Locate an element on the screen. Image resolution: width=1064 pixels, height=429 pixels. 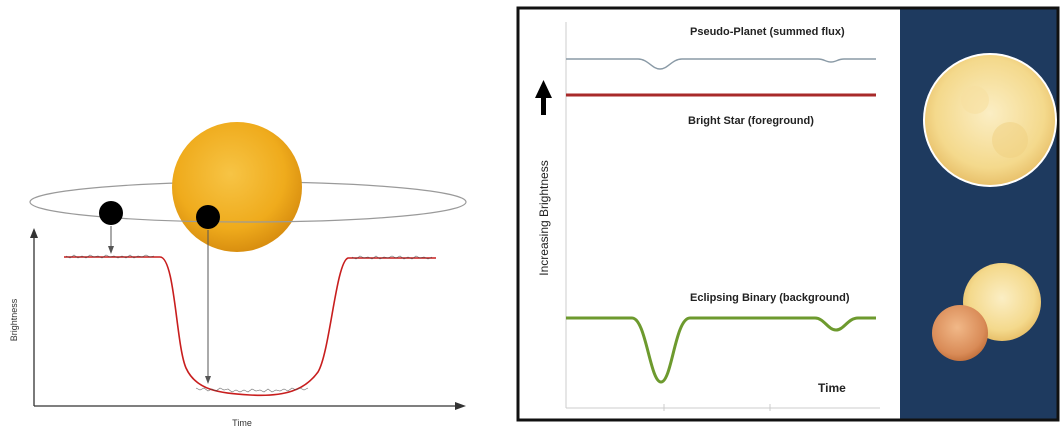
pseudo-planet-curve is located at coordinates (721, 64).